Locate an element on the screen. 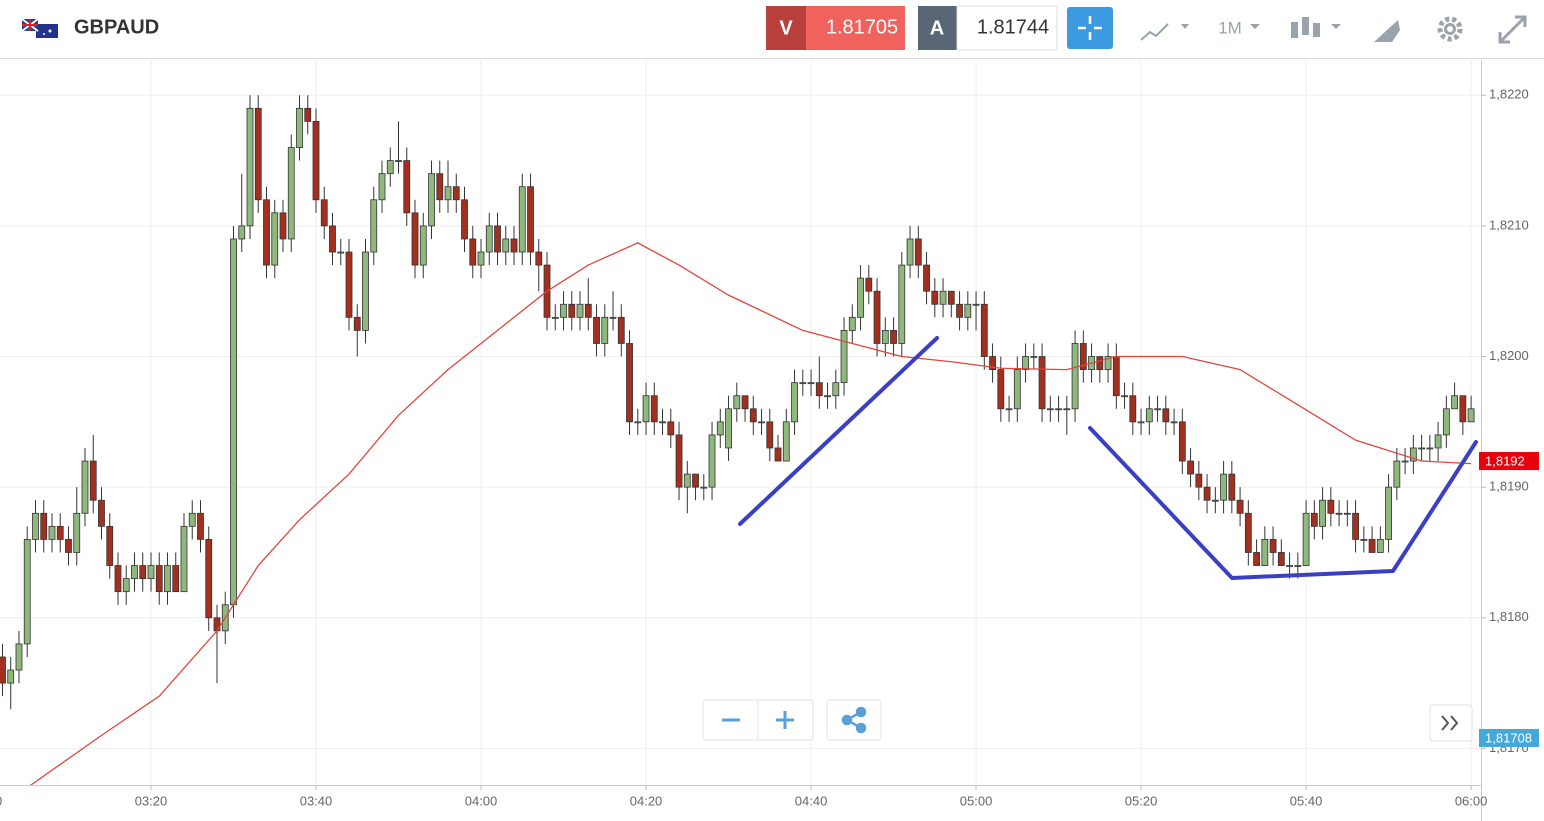 The height and width of the screenshot is (821, 1544). symbol: GBPAUD is located at coordinates (116, 27).